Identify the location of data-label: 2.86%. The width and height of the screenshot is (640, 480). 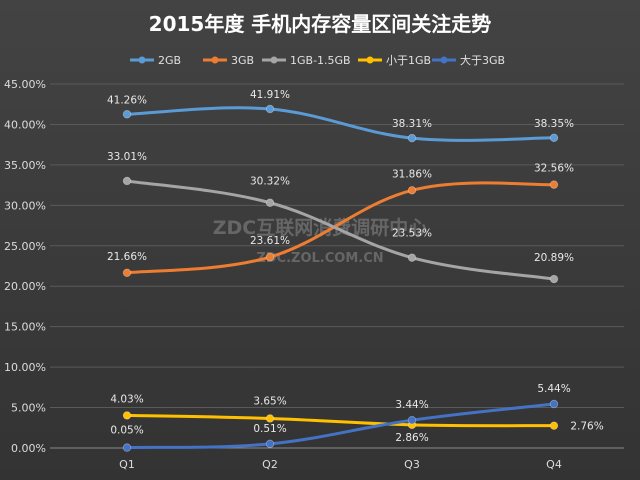
(411, 438).